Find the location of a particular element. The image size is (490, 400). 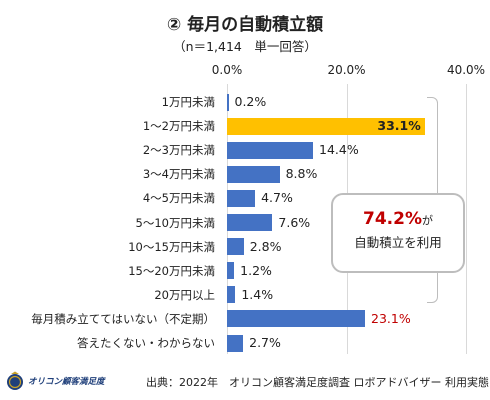

value-label: 1.2% is located at coordinates (256, 270).